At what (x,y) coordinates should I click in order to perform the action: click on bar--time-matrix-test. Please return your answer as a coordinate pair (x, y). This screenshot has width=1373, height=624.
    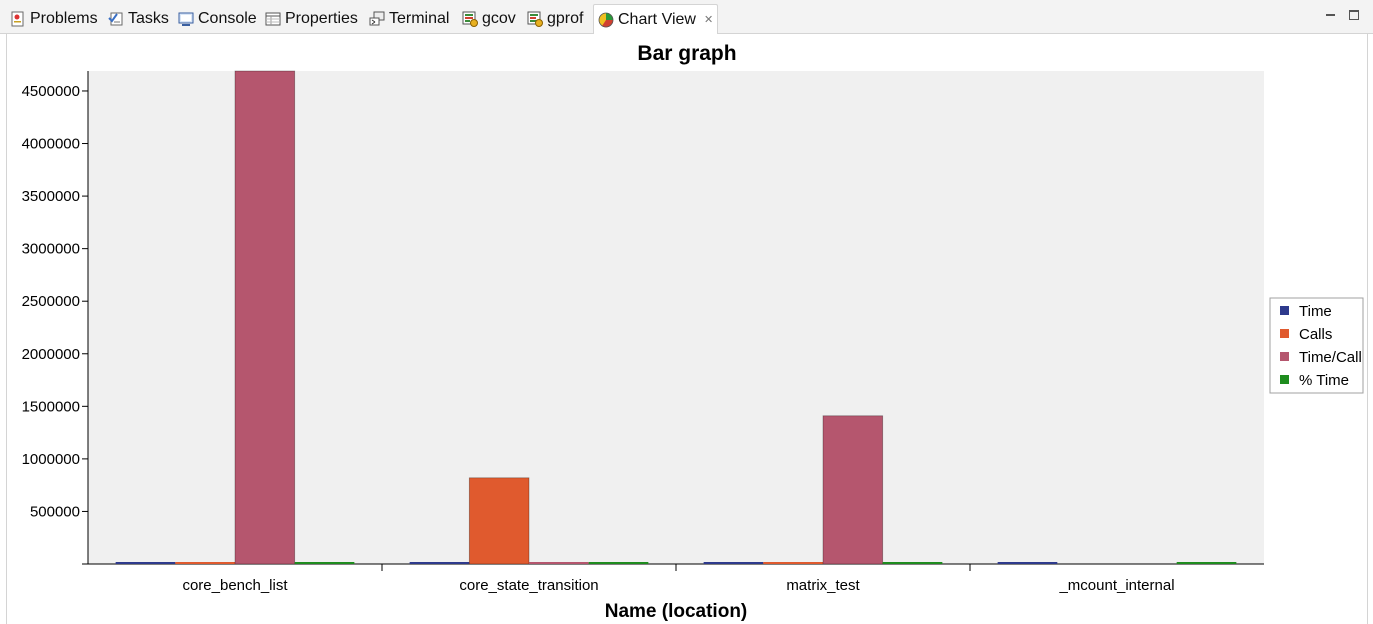
    Looking at the image, I should click on (912, 563).